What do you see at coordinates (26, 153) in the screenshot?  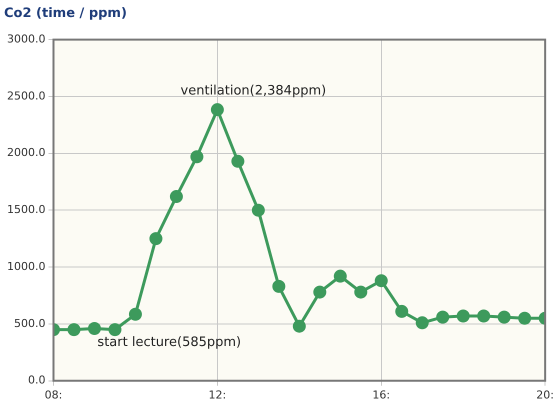 I see `y-tick-label: 2000.0` at bounding box center [26, 153].